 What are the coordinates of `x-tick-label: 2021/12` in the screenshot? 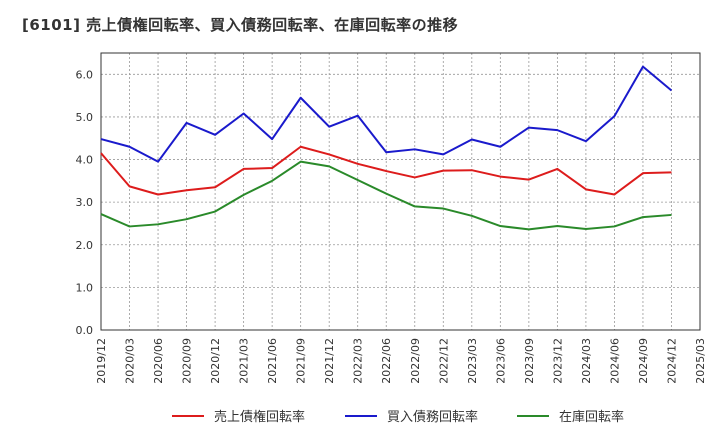 It's located at (329, 361).